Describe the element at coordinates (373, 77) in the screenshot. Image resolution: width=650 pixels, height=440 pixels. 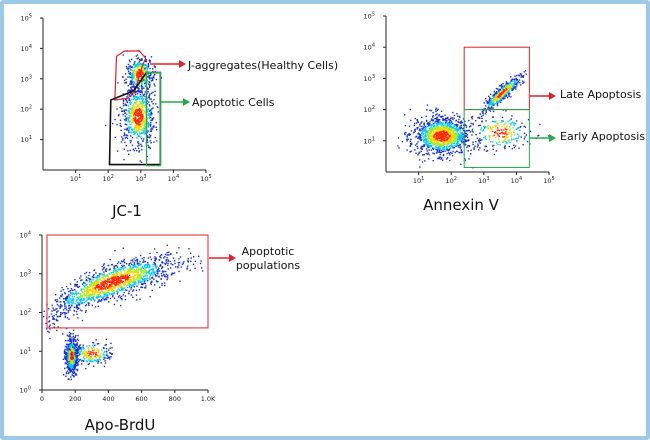
I see `y-tick-exponent: 3` at that location.